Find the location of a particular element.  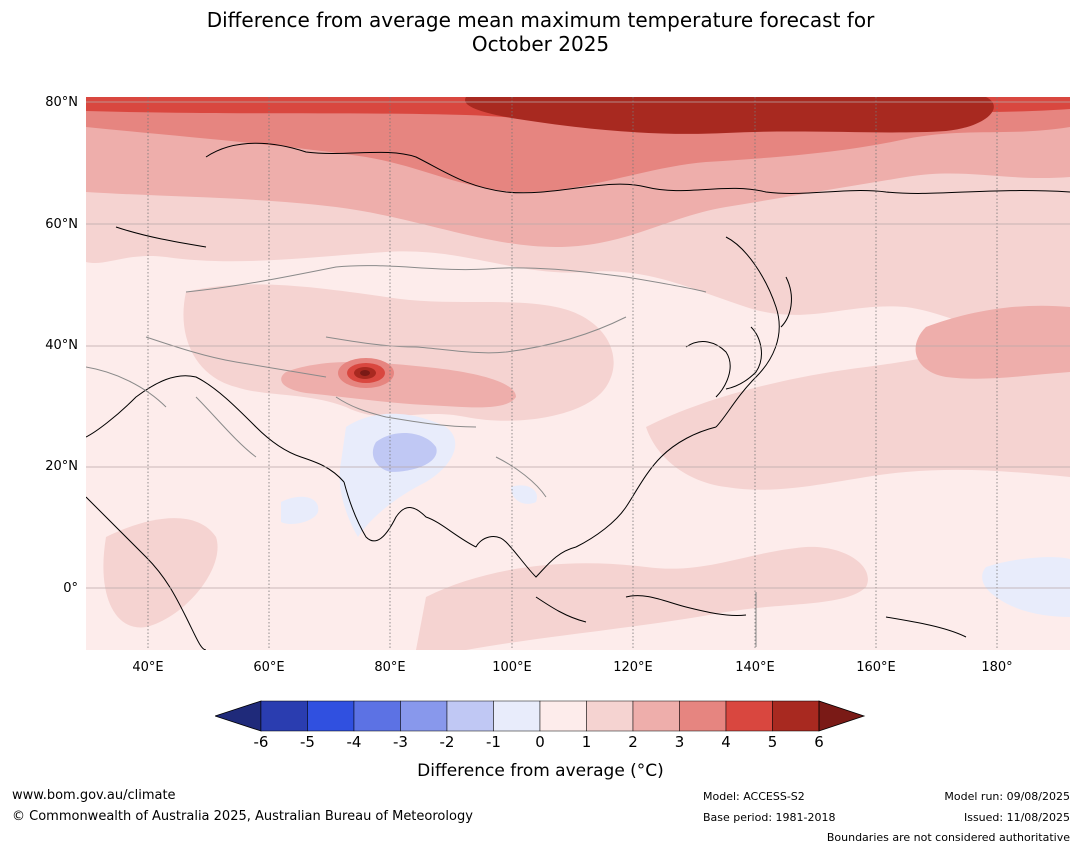

colorbar-tick-label: -4 is located at coordinates (354, 742).